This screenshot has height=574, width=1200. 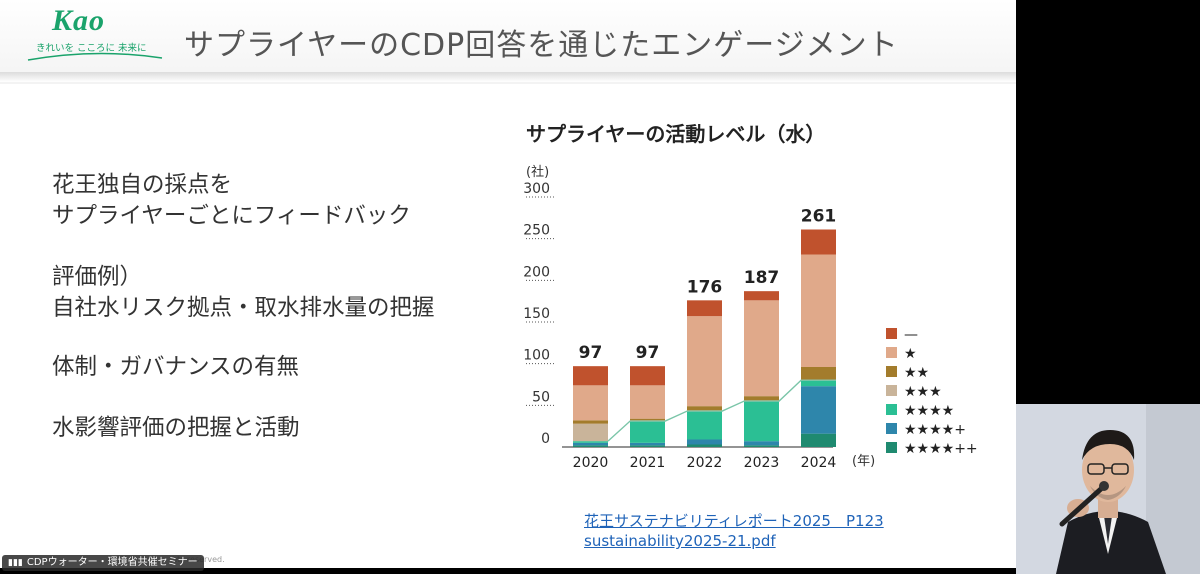 What do you see at coordinates (97, 277) in the screenshot?
I see `bullet-line: 評価例）` at bounding box center [97, 277].